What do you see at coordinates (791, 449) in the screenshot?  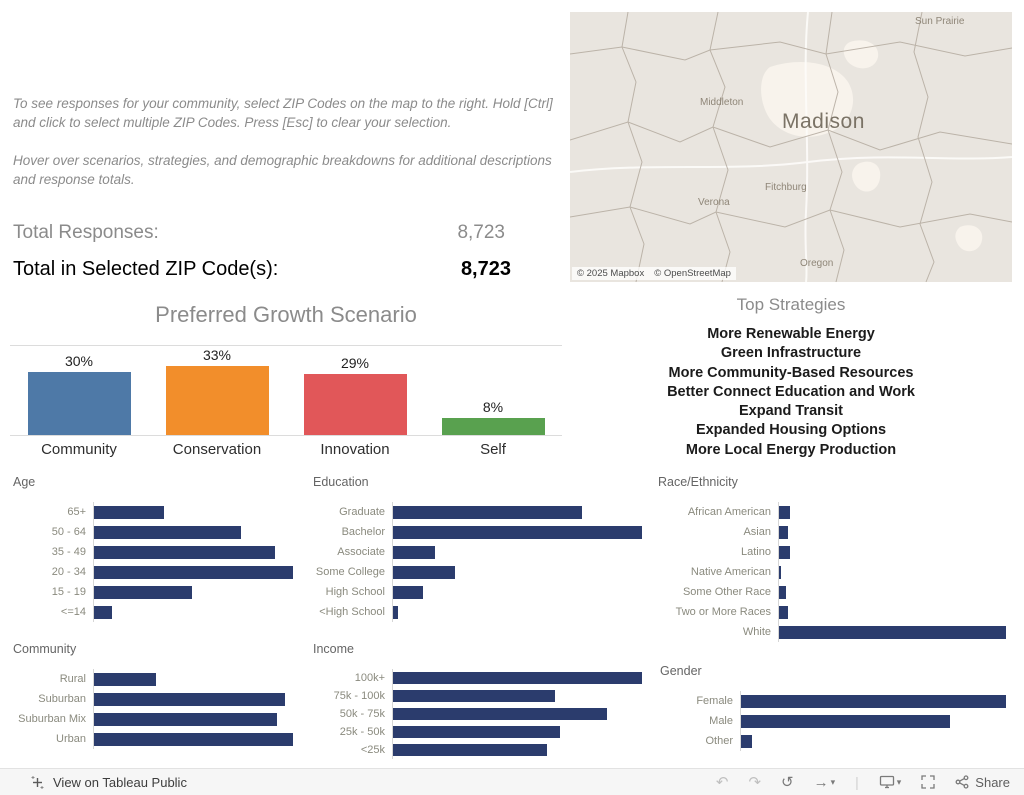 I see `strategy-item: More Local Energy Production` at bounding box center [791, 449].